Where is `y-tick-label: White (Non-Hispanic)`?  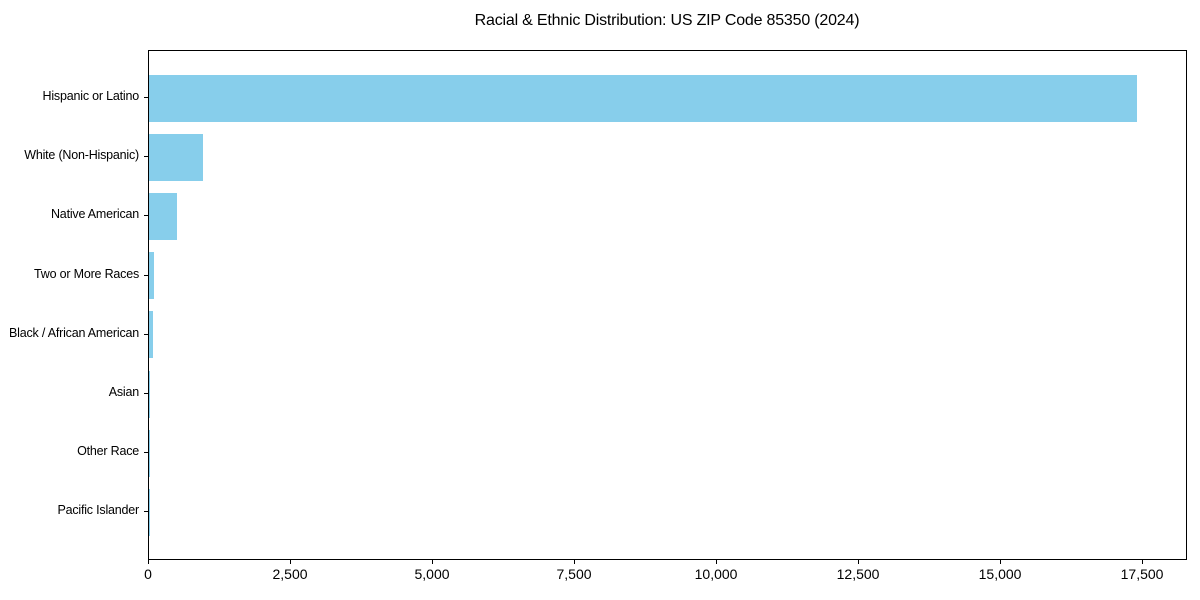 y-tick-label: White (Non-Hispanic) is located at coordinates (81, 155).